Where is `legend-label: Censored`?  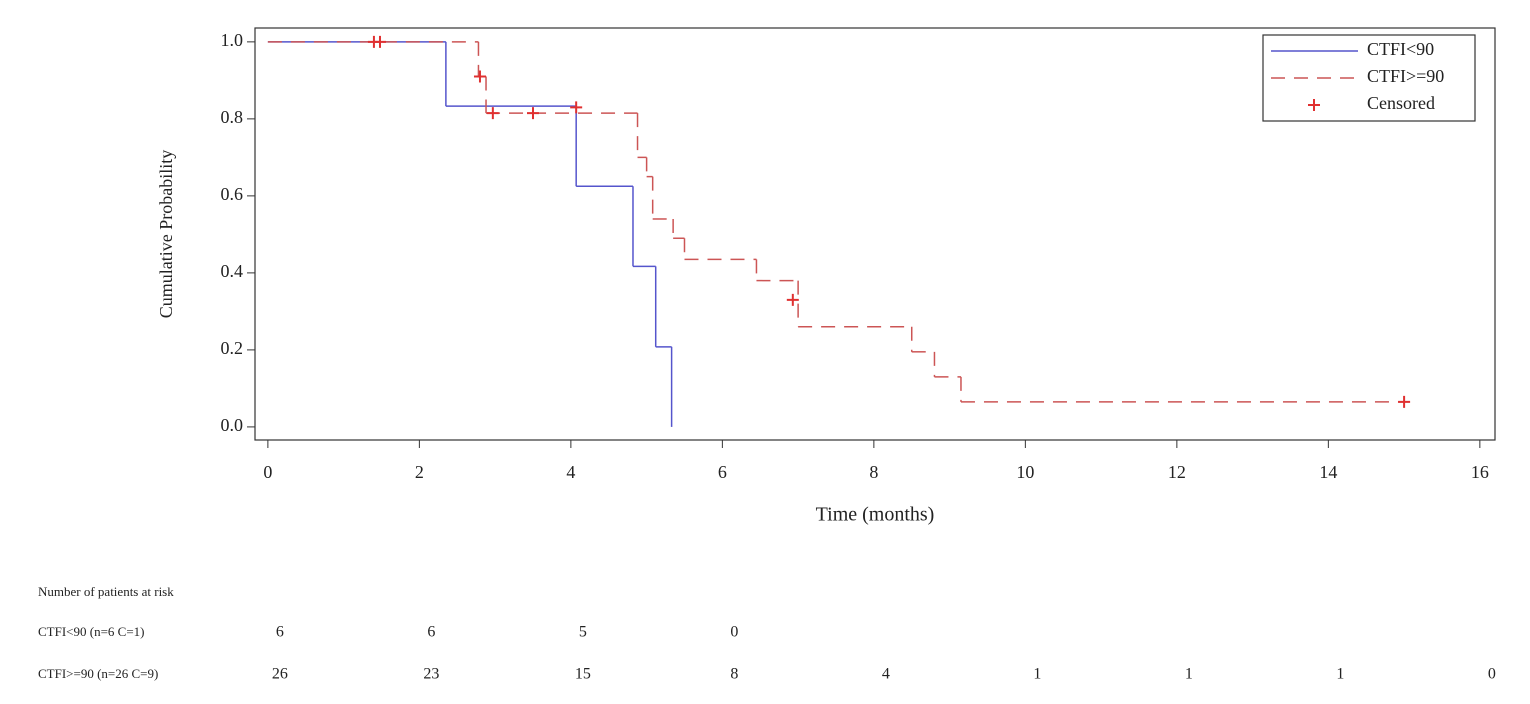 legend-label: Censored is located at coordinates (1401, 103).